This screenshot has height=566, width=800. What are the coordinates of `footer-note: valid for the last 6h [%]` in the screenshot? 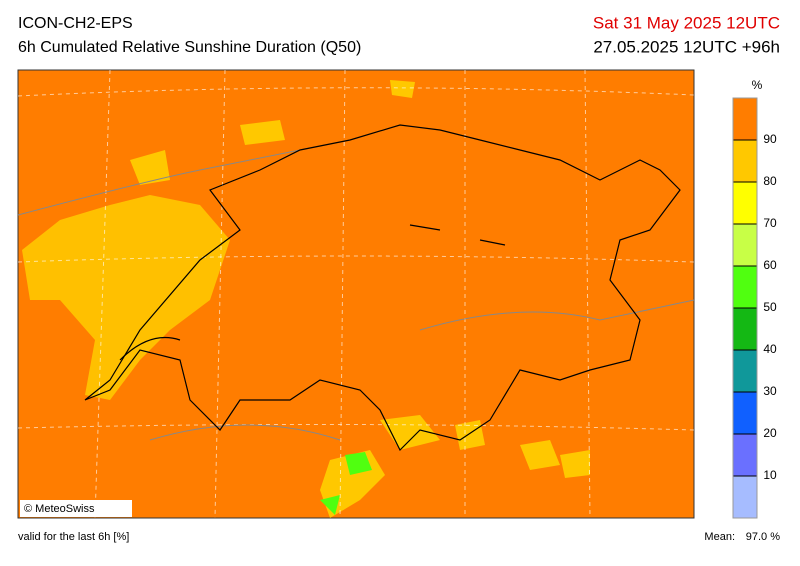 It's located at (73, 537).